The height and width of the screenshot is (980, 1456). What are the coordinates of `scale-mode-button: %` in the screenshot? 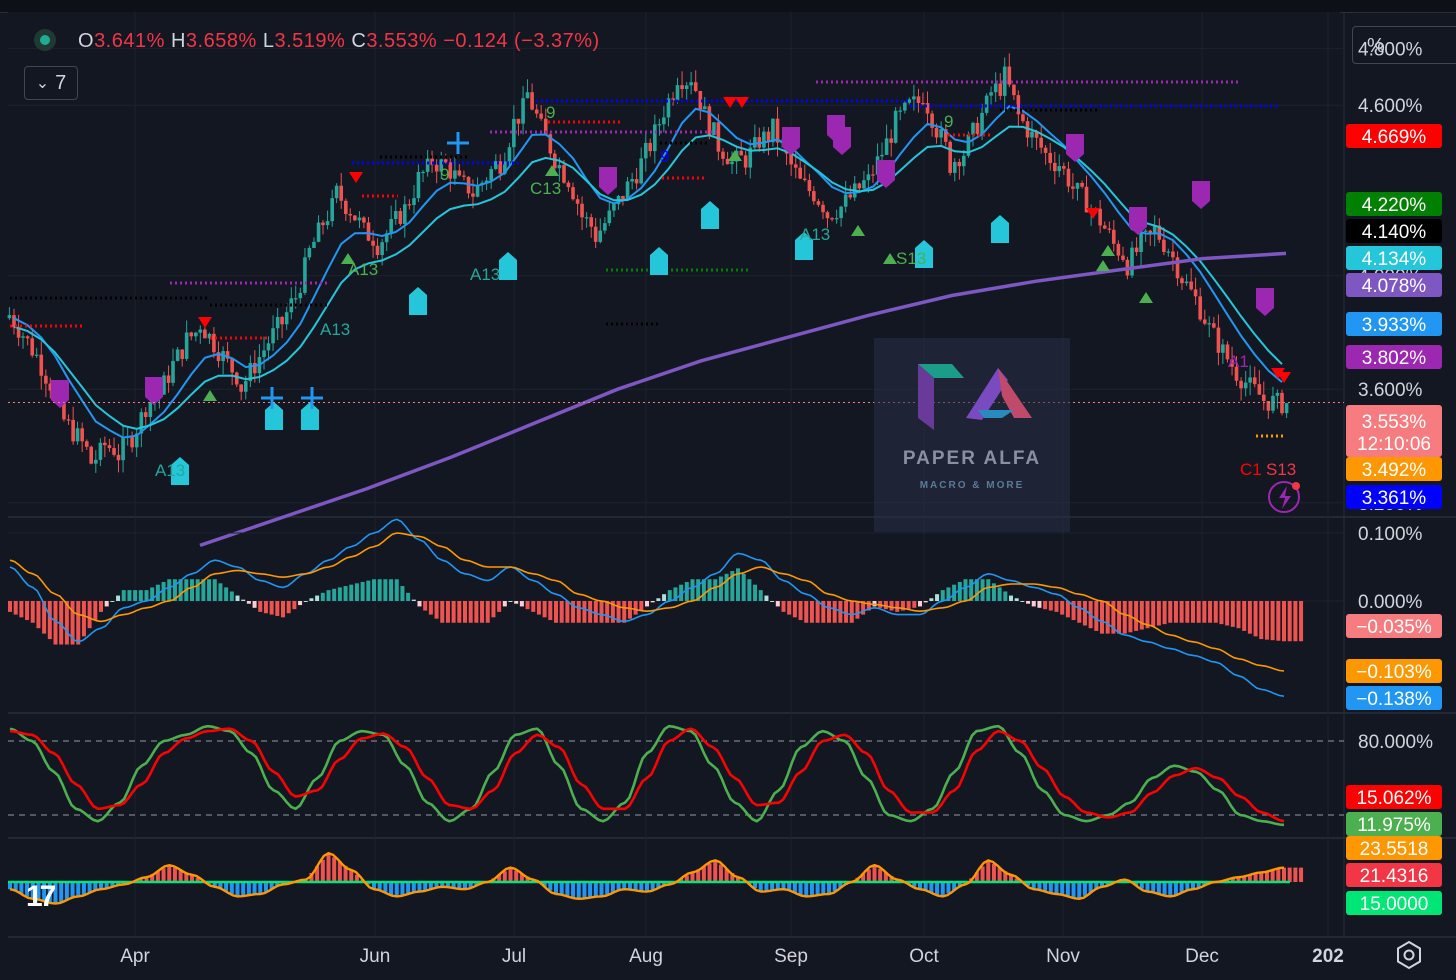 It's located at (1404, 45).